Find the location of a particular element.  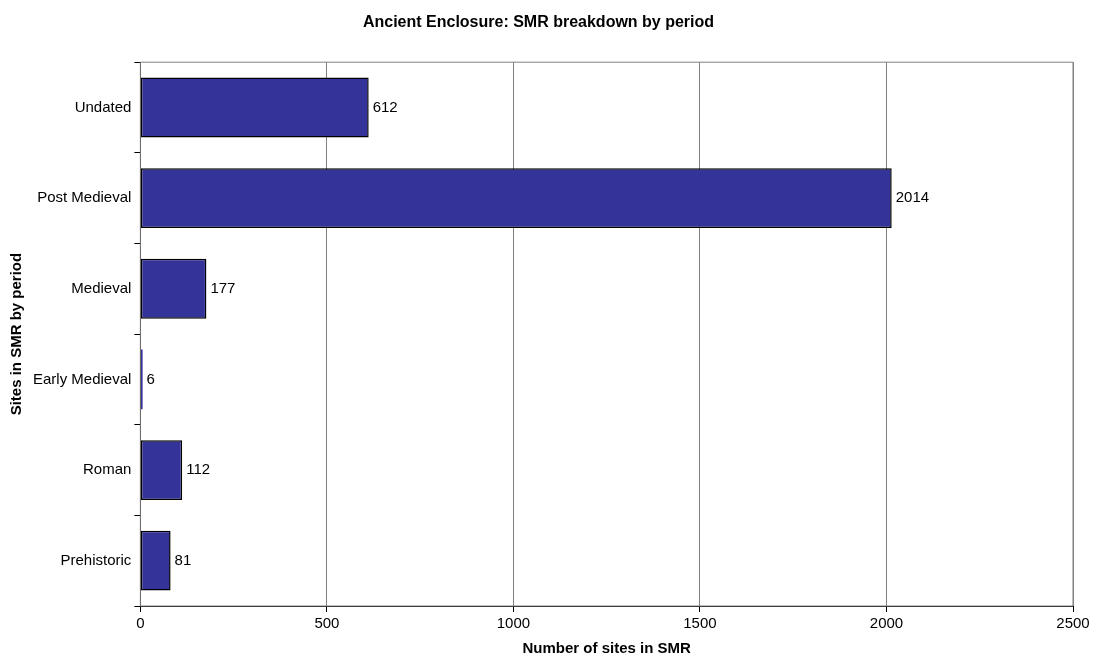

data-label: 81 is located at coordinates (183, 559).